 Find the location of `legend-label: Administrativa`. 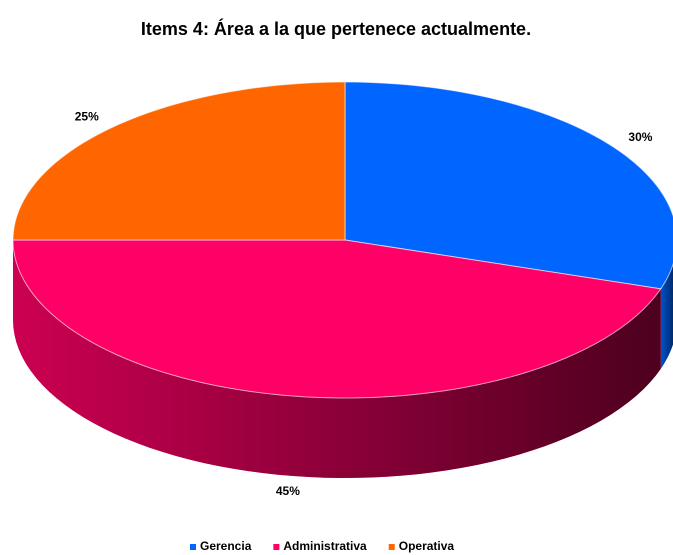

legend-label: Administrativa is located at coordinates (325, 546).